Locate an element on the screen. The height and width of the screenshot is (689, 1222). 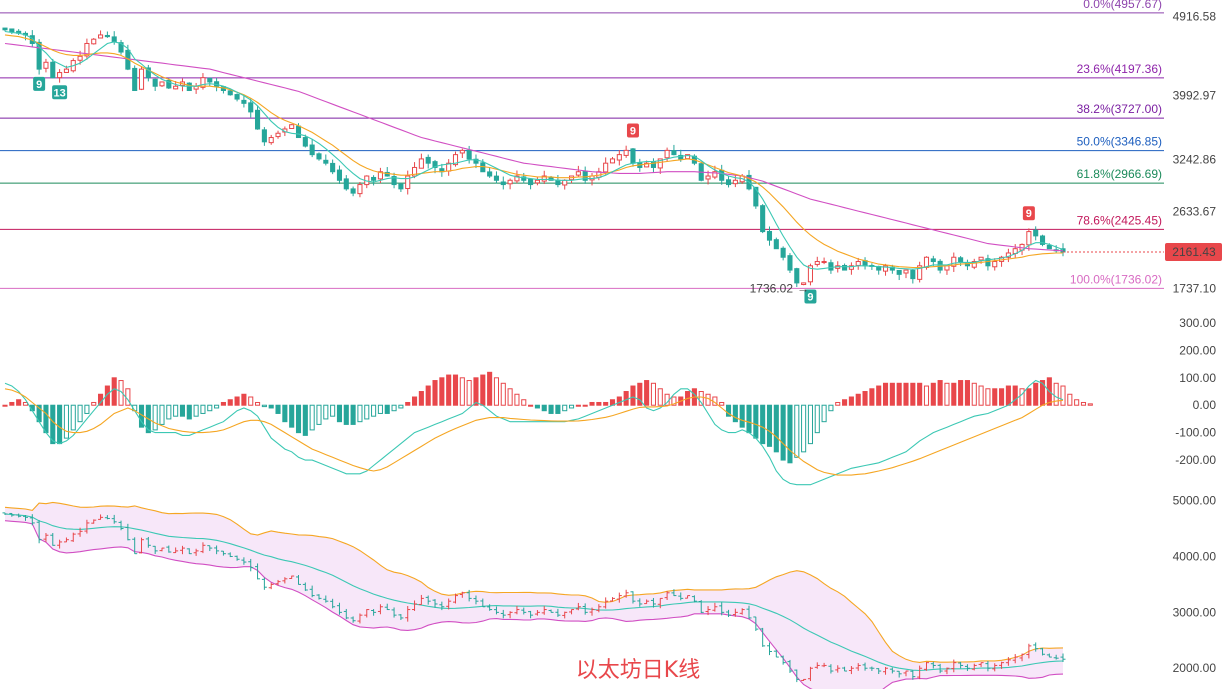
boll-axis-tick: 3000.00 is located at coordinates (1195, 612).